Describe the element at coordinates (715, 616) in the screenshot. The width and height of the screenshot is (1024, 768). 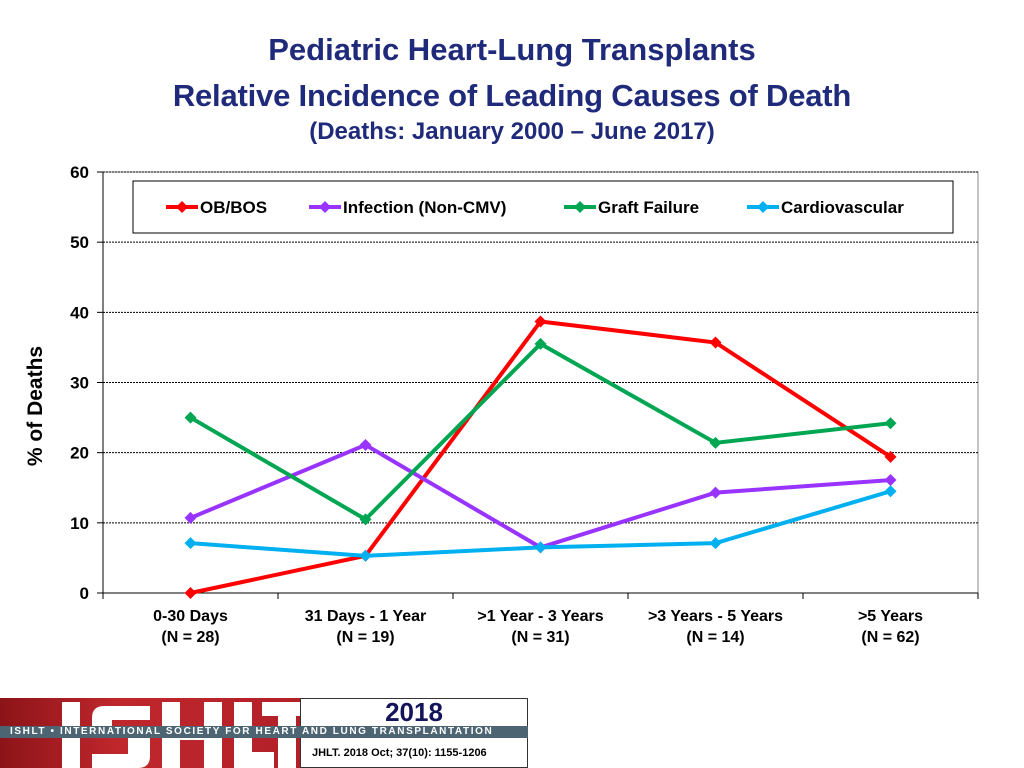
I see `x-tick-label: >3 Years - 5 Years` at that location.